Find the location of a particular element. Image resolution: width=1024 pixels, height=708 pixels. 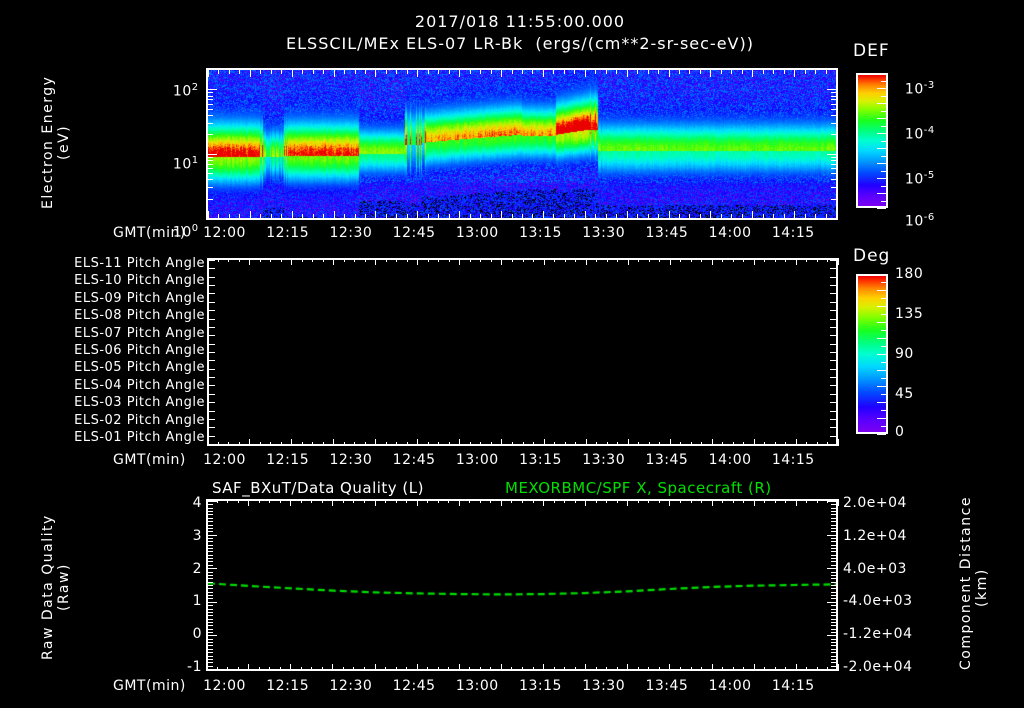

pitch-angle-row-label: ELS-06 Pitch Angle is located at coordinates (139, 350).